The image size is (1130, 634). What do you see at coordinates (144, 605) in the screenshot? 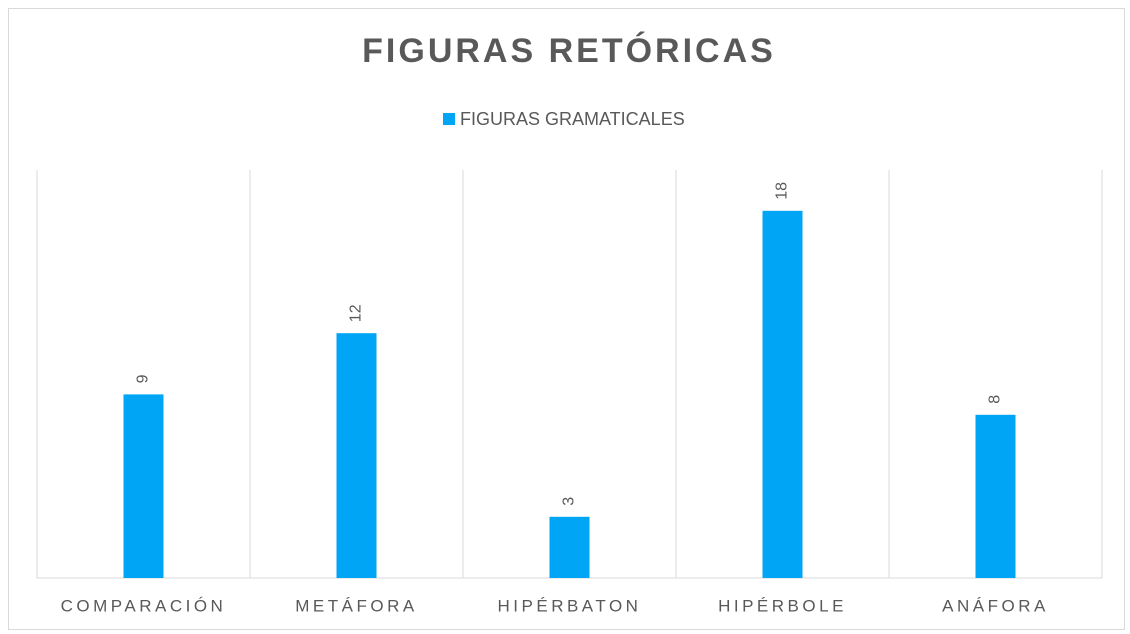
I see `x-tick-label: COMPARACIÓN` at bounding box center [144, 605].